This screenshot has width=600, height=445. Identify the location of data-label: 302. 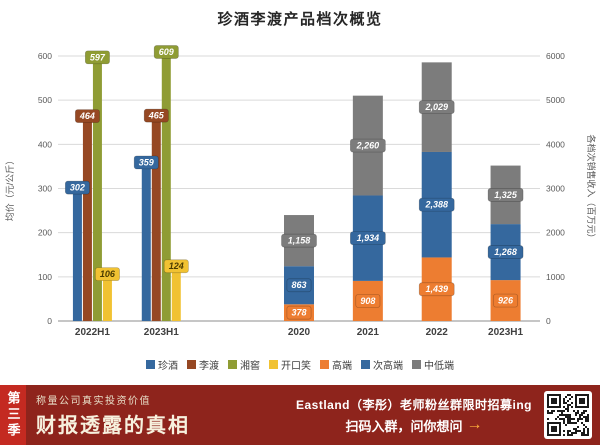
(77, 188).